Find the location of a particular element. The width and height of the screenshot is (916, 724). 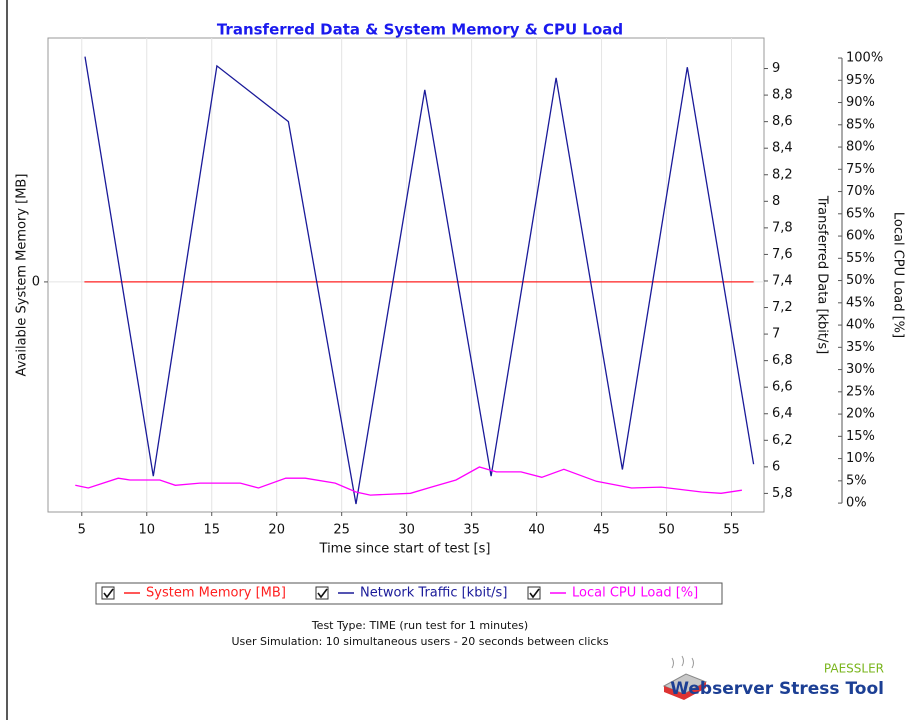

y2-tick-label: 5,8 is located at coordinates (782, 493).